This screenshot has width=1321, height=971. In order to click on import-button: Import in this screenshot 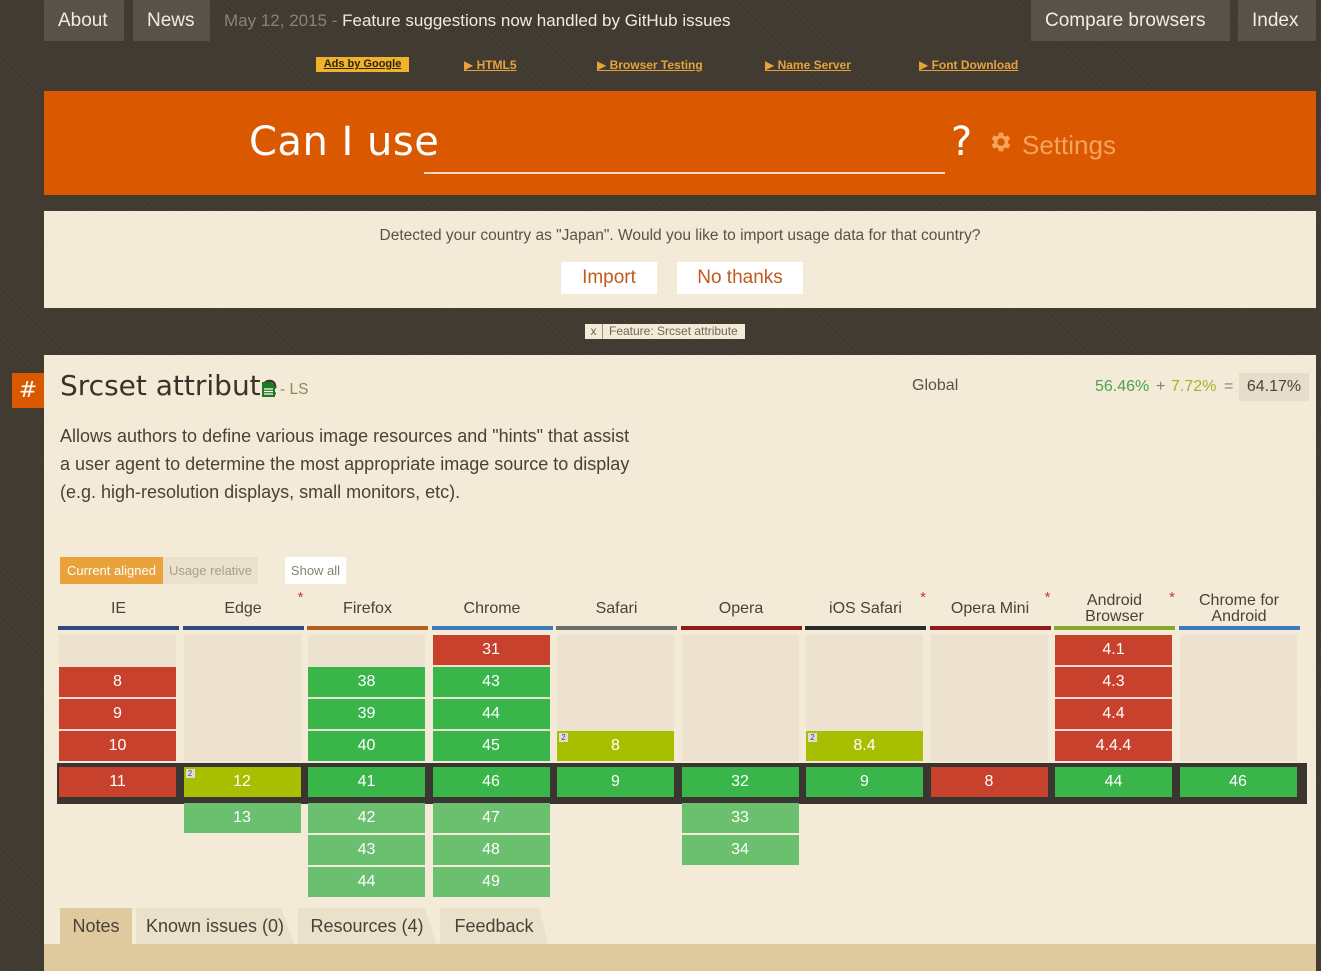, I will do `click(609, 278)`.